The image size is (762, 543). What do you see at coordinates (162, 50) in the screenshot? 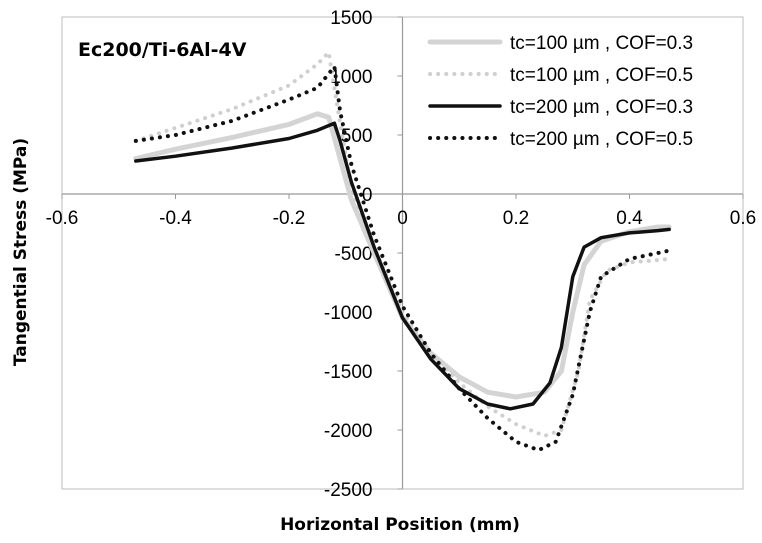
I see `chart-annotation: Ec200/Ti-6Al-4V` at bounding box center [162, 50].